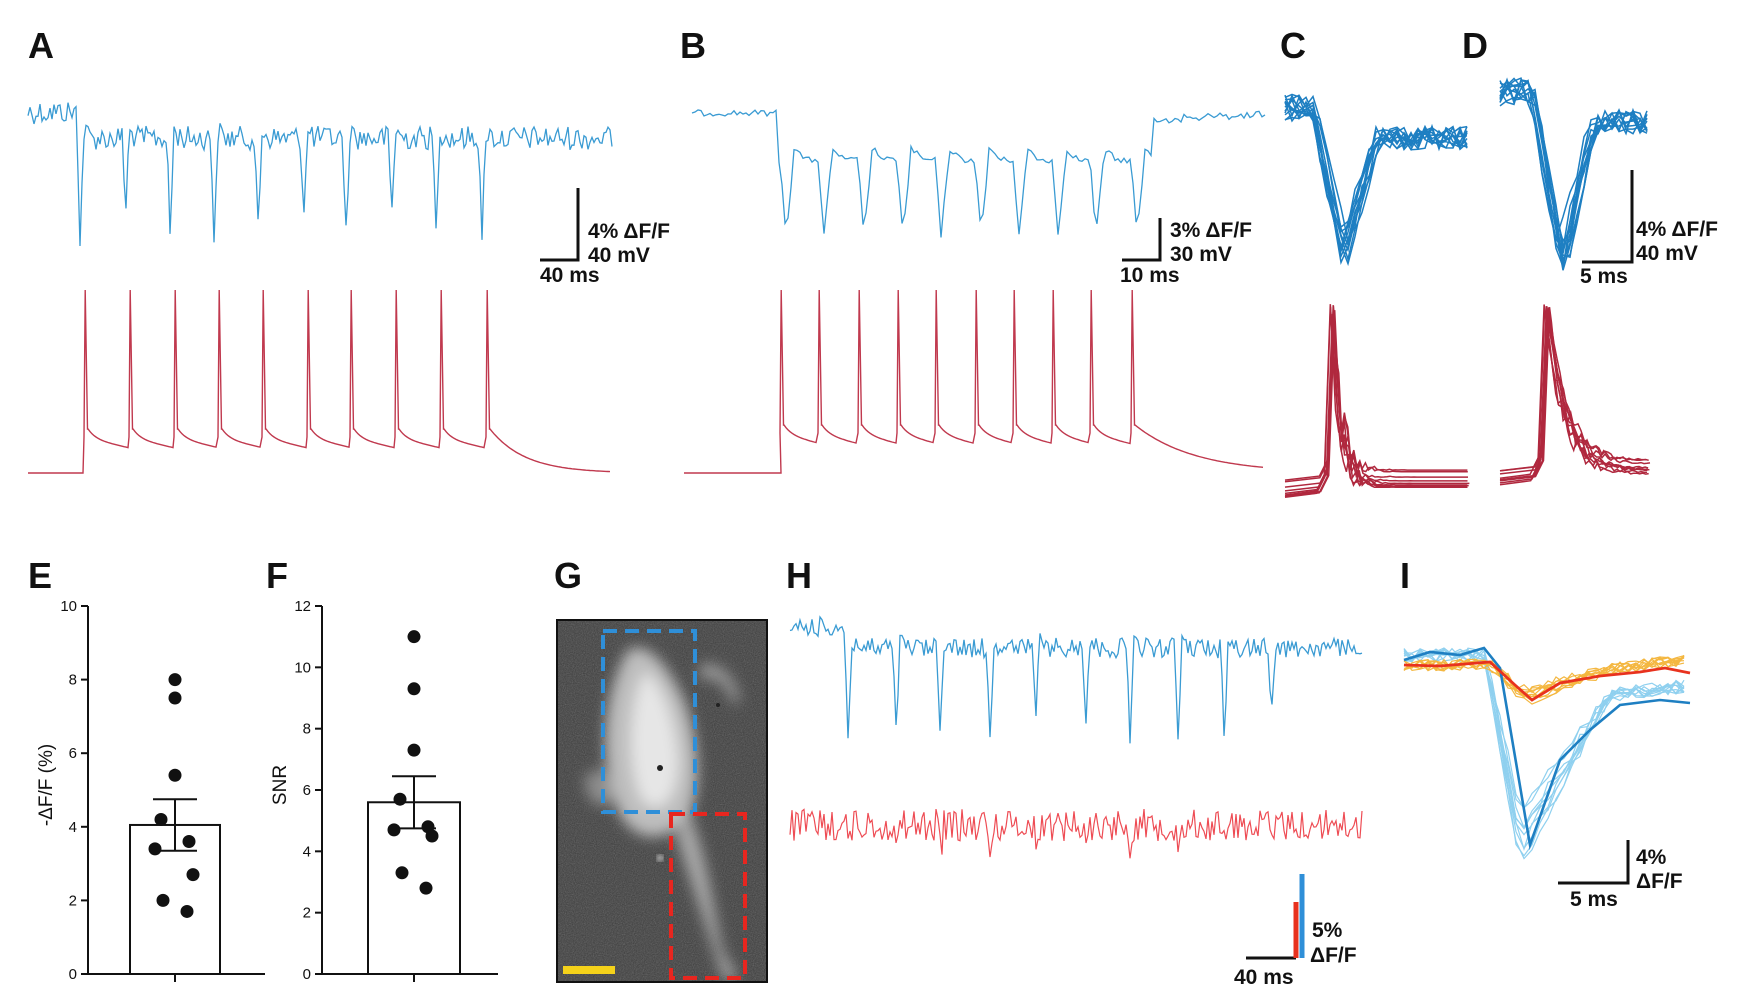  Describe the element at coordinates (1594, 899) in the screenshot. I see `scalebar-i-x: 5 ms` at that location.